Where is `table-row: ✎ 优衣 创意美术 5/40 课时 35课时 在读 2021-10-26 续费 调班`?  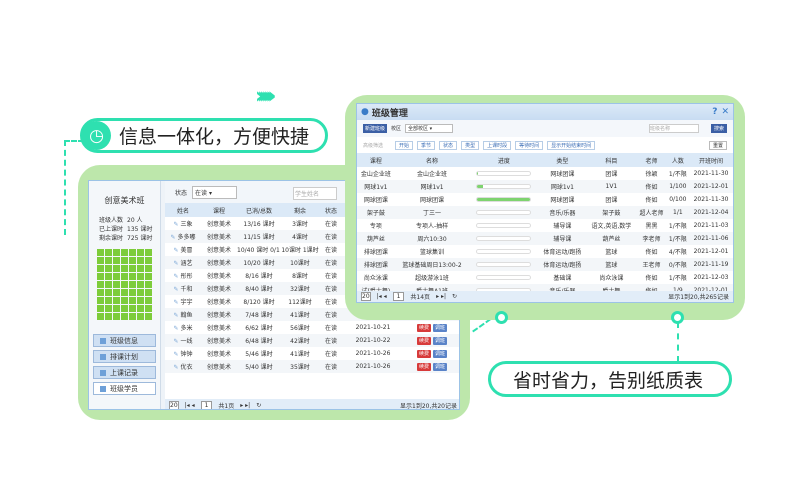
table-row: ✎ 优衣 创意美术 5/40 课时 35课时 在读 2021-10-26 续费 调班 is located at coordinates (312, 366).